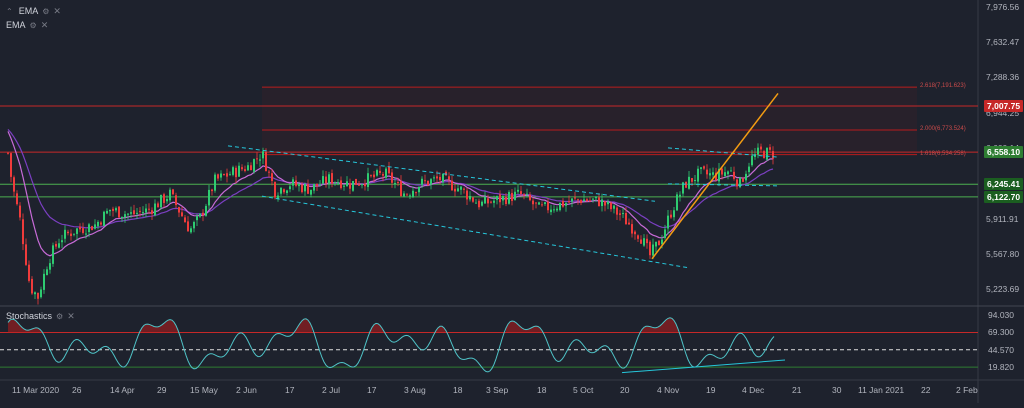 The image size is (1024, 408). Describe the element at coordinates (27, 25) in the screenshot. I see `legend-ema-2: EMA ⚙ ✕` at that location.